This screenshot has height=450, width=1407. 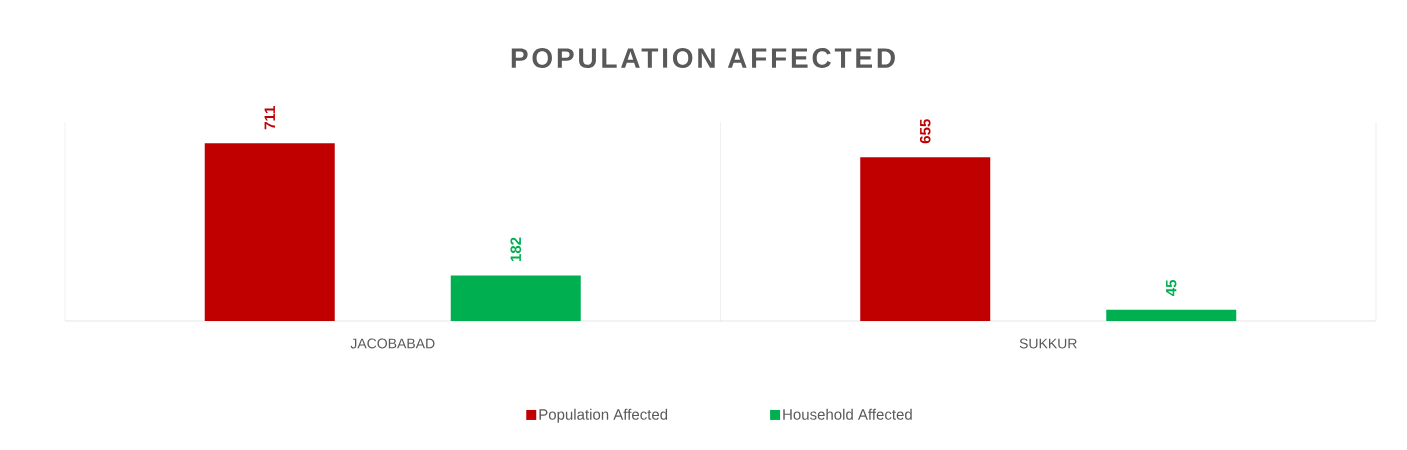 What do you see at coordinates (603, 415) in the screenshot?
I see `legend-label: Population Affected` at bounding box center [603, 415].